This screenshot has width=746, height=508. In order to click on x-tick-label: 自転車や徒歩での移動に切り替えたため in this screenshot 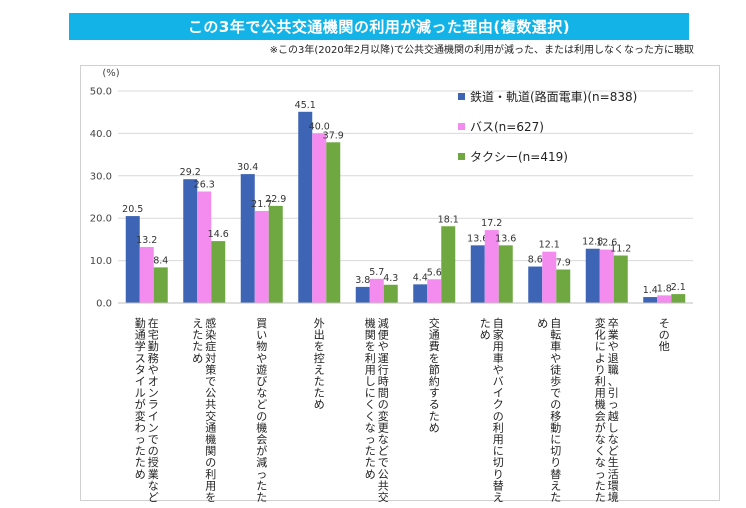, I will do `click(549, 409)`.